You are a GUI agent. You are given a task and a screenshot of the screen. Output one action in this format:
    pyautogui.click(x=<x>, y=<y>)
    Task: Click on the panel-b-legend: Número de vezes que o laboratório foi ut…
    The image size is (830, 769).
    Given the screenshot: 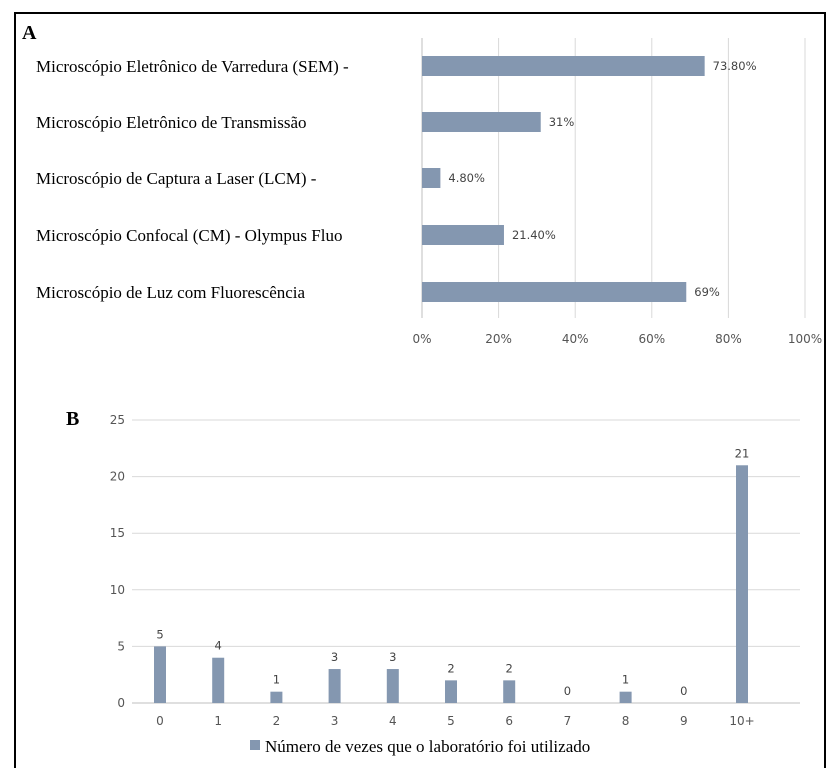 What is the action you would take?
    pyautogui.click(x=420, y=746)
    